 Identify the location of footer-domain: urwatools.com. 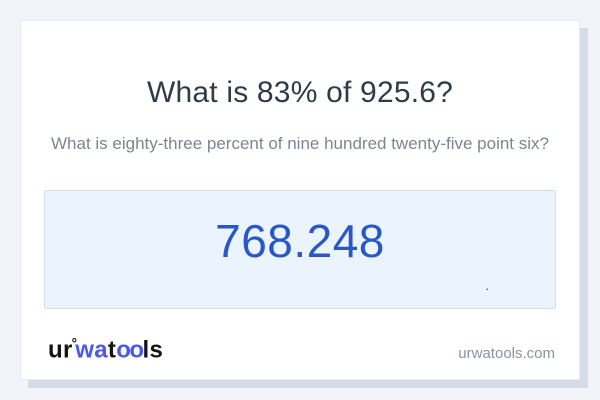
(506, 353).